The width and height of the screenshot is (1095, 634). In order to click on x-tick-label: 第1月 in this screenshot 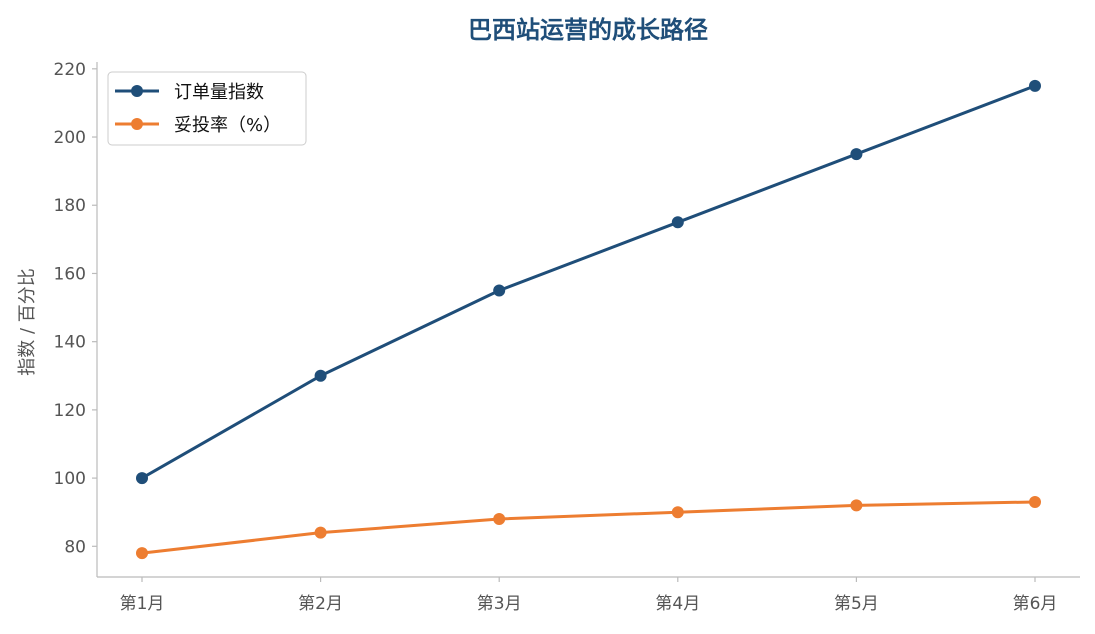, I will do `click(142, 604)`.